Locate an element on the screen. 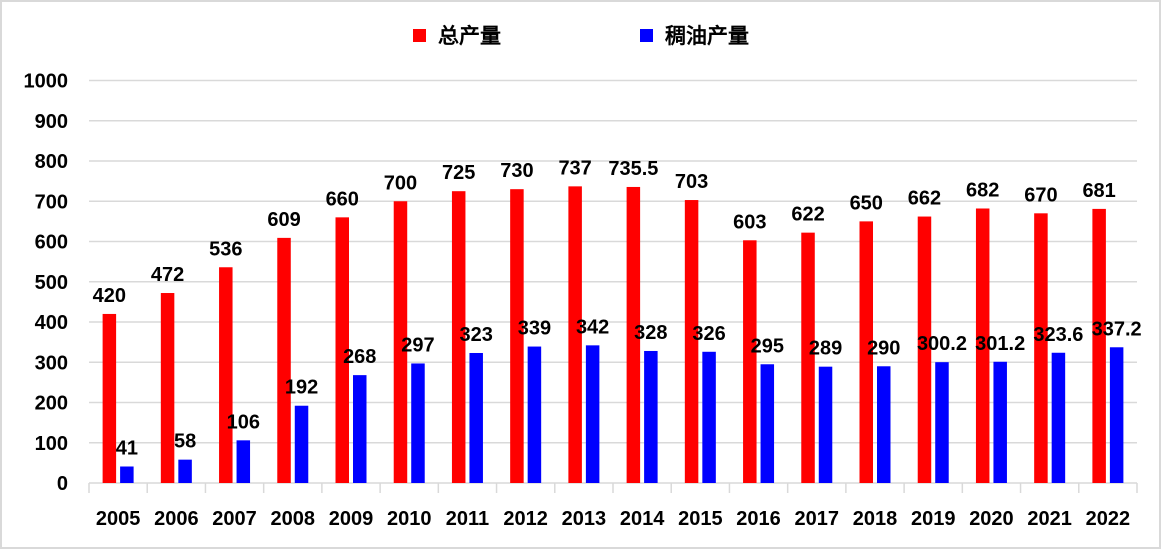 This screenshot has width=1161, height=549. data-label: 328 is located at coordinates (650, 333).